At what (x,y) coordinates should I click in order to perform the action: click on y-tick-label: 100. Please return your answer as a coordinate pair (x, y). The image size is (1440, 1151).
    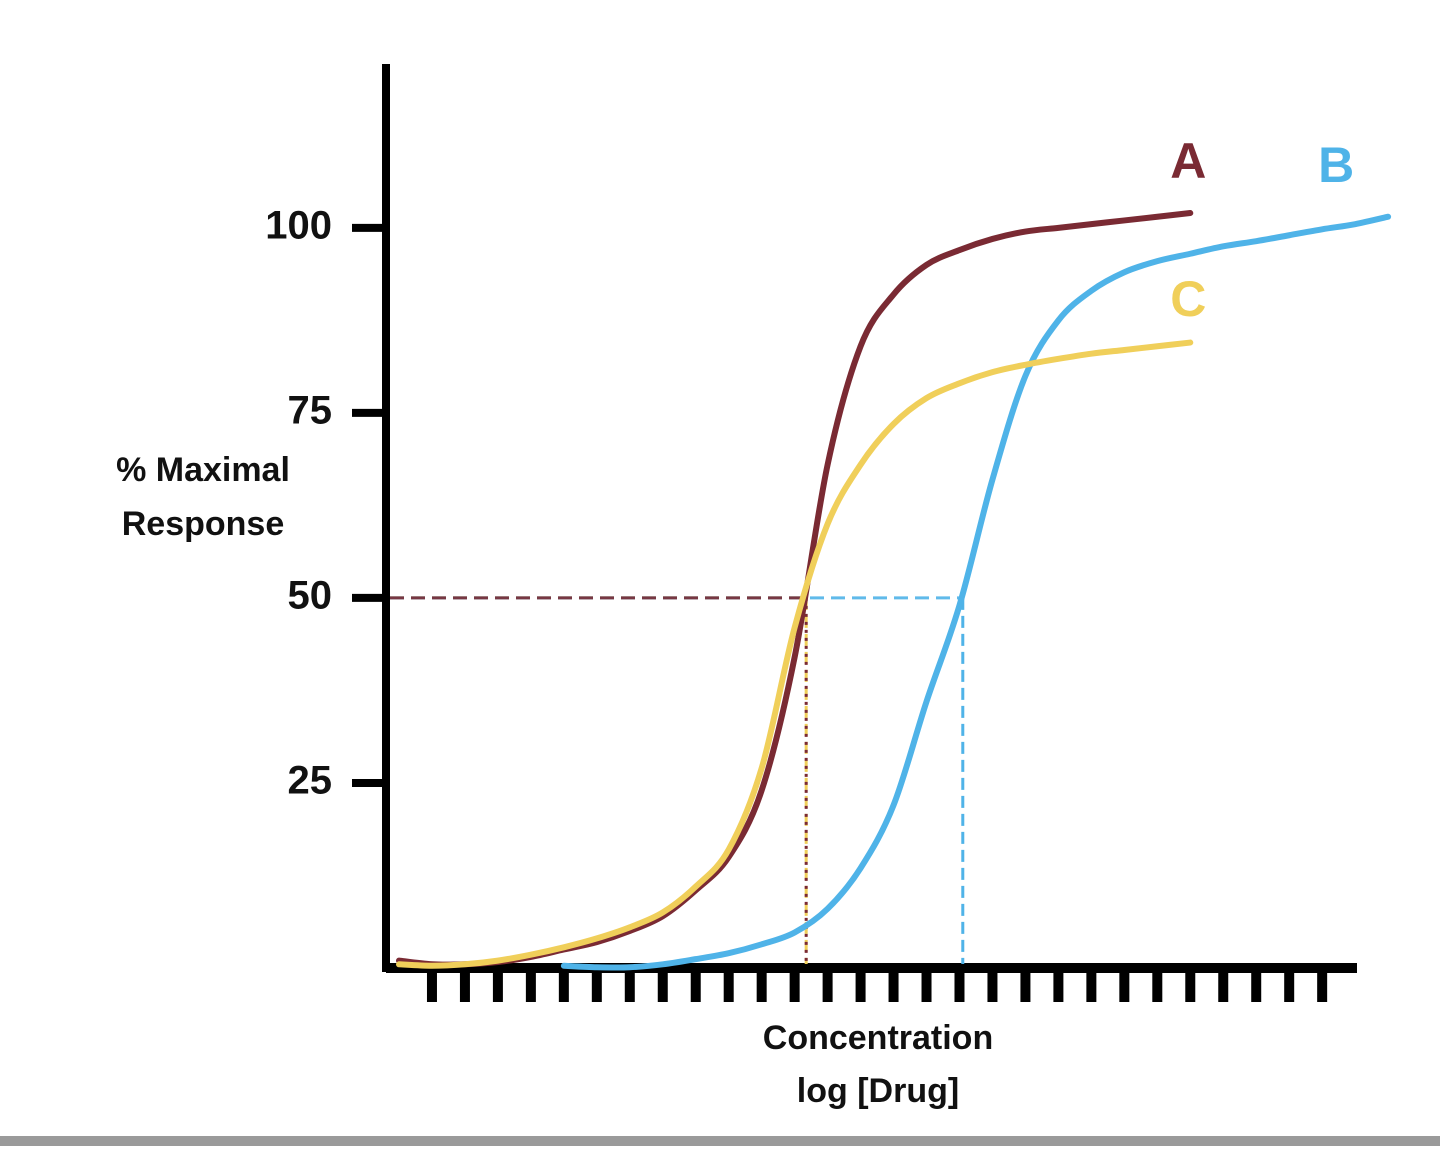
    Looking at the image, I should click on (298, 225).